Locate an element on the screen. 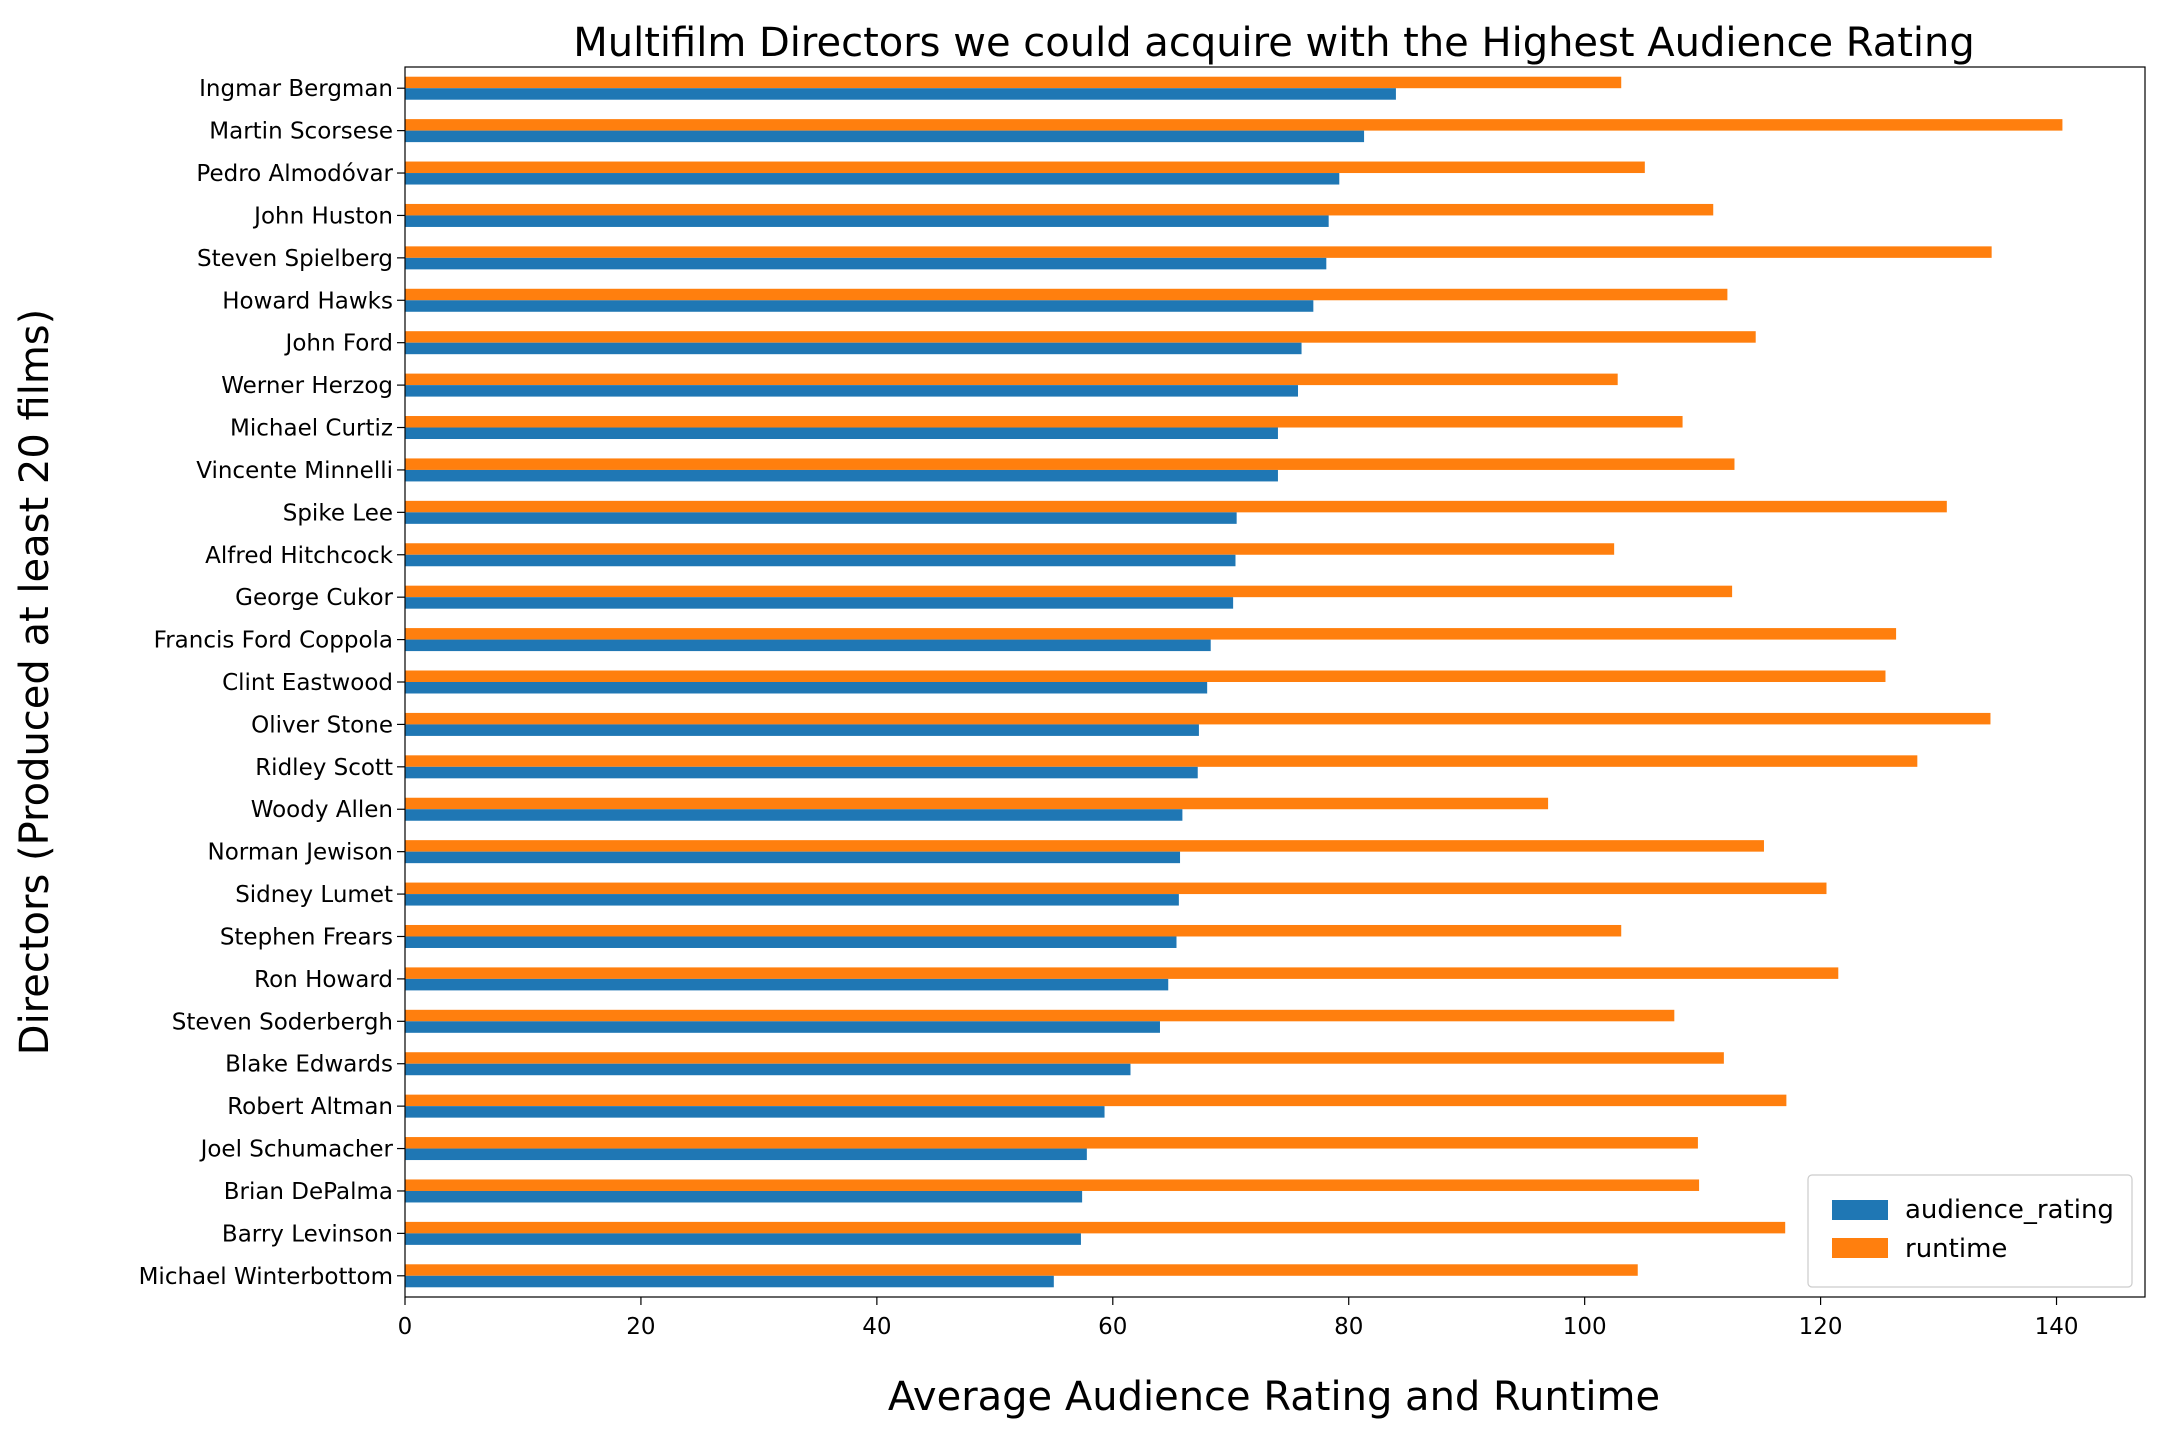 Image resolution: width=2160 pixels, height=1444 pixels. y-tick-label: Blake Edwards is located at coordinates (309, 1065).